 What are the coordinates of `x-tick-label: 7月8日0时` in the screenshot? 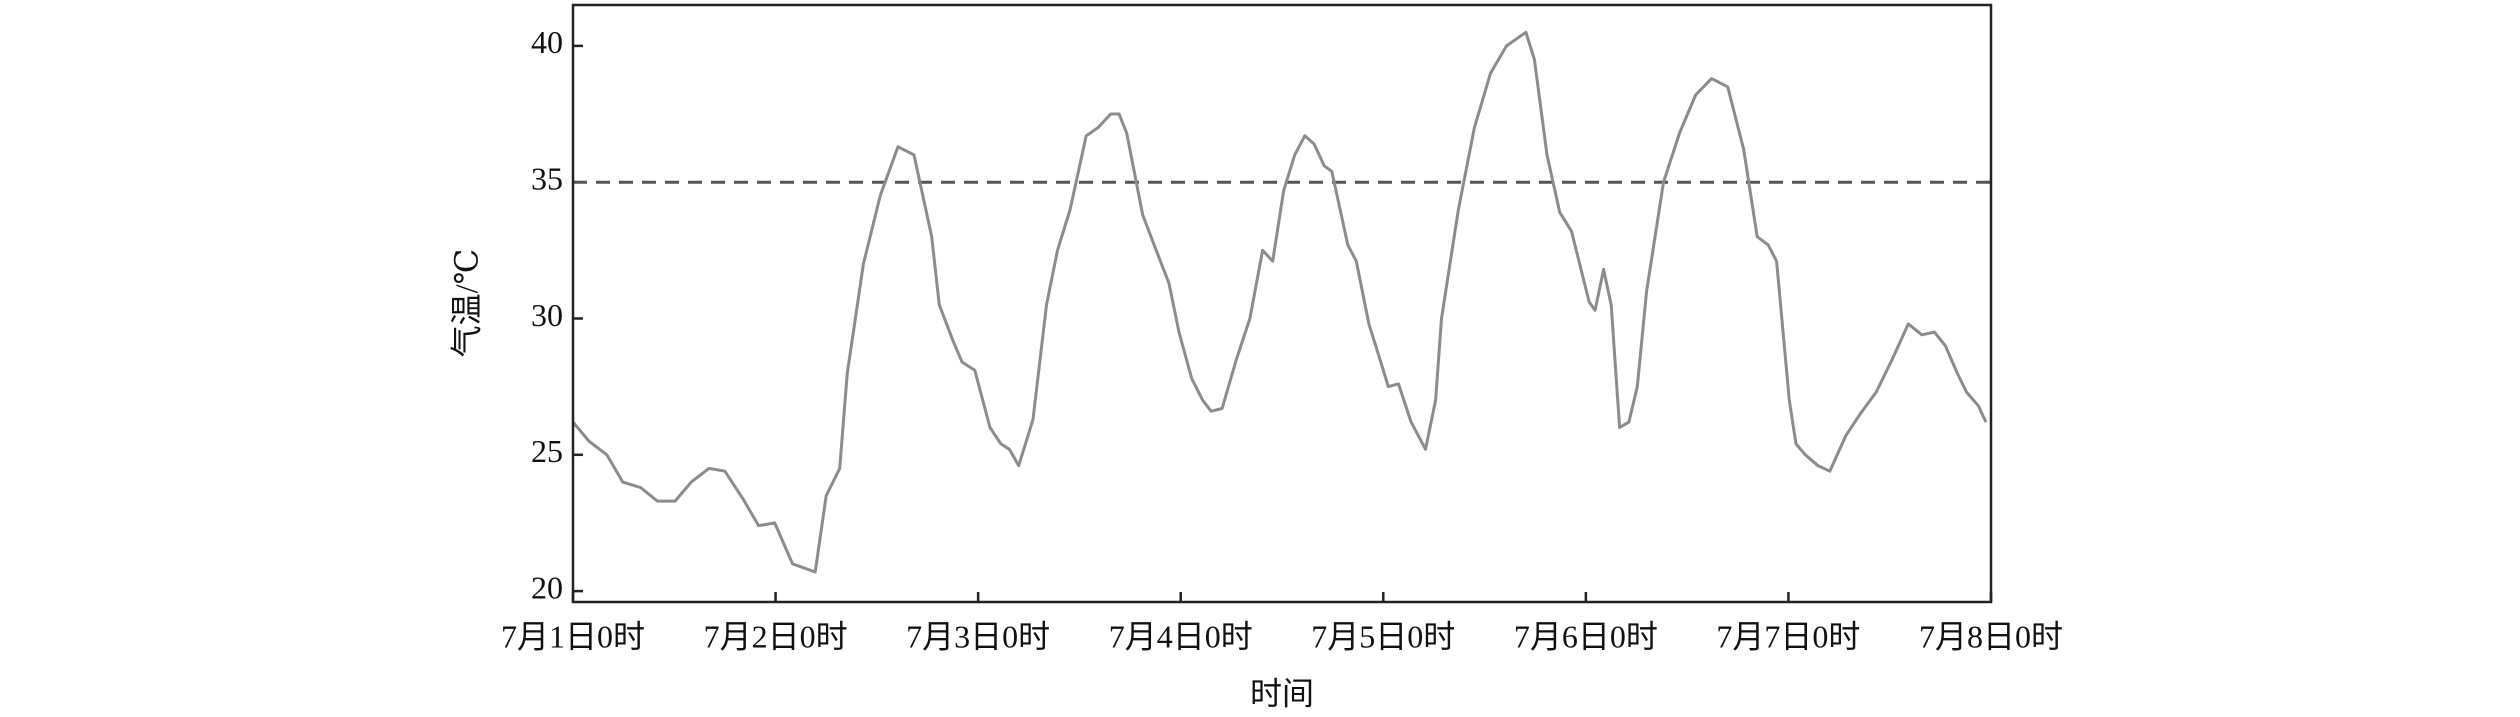 It's located at (1991, 636).